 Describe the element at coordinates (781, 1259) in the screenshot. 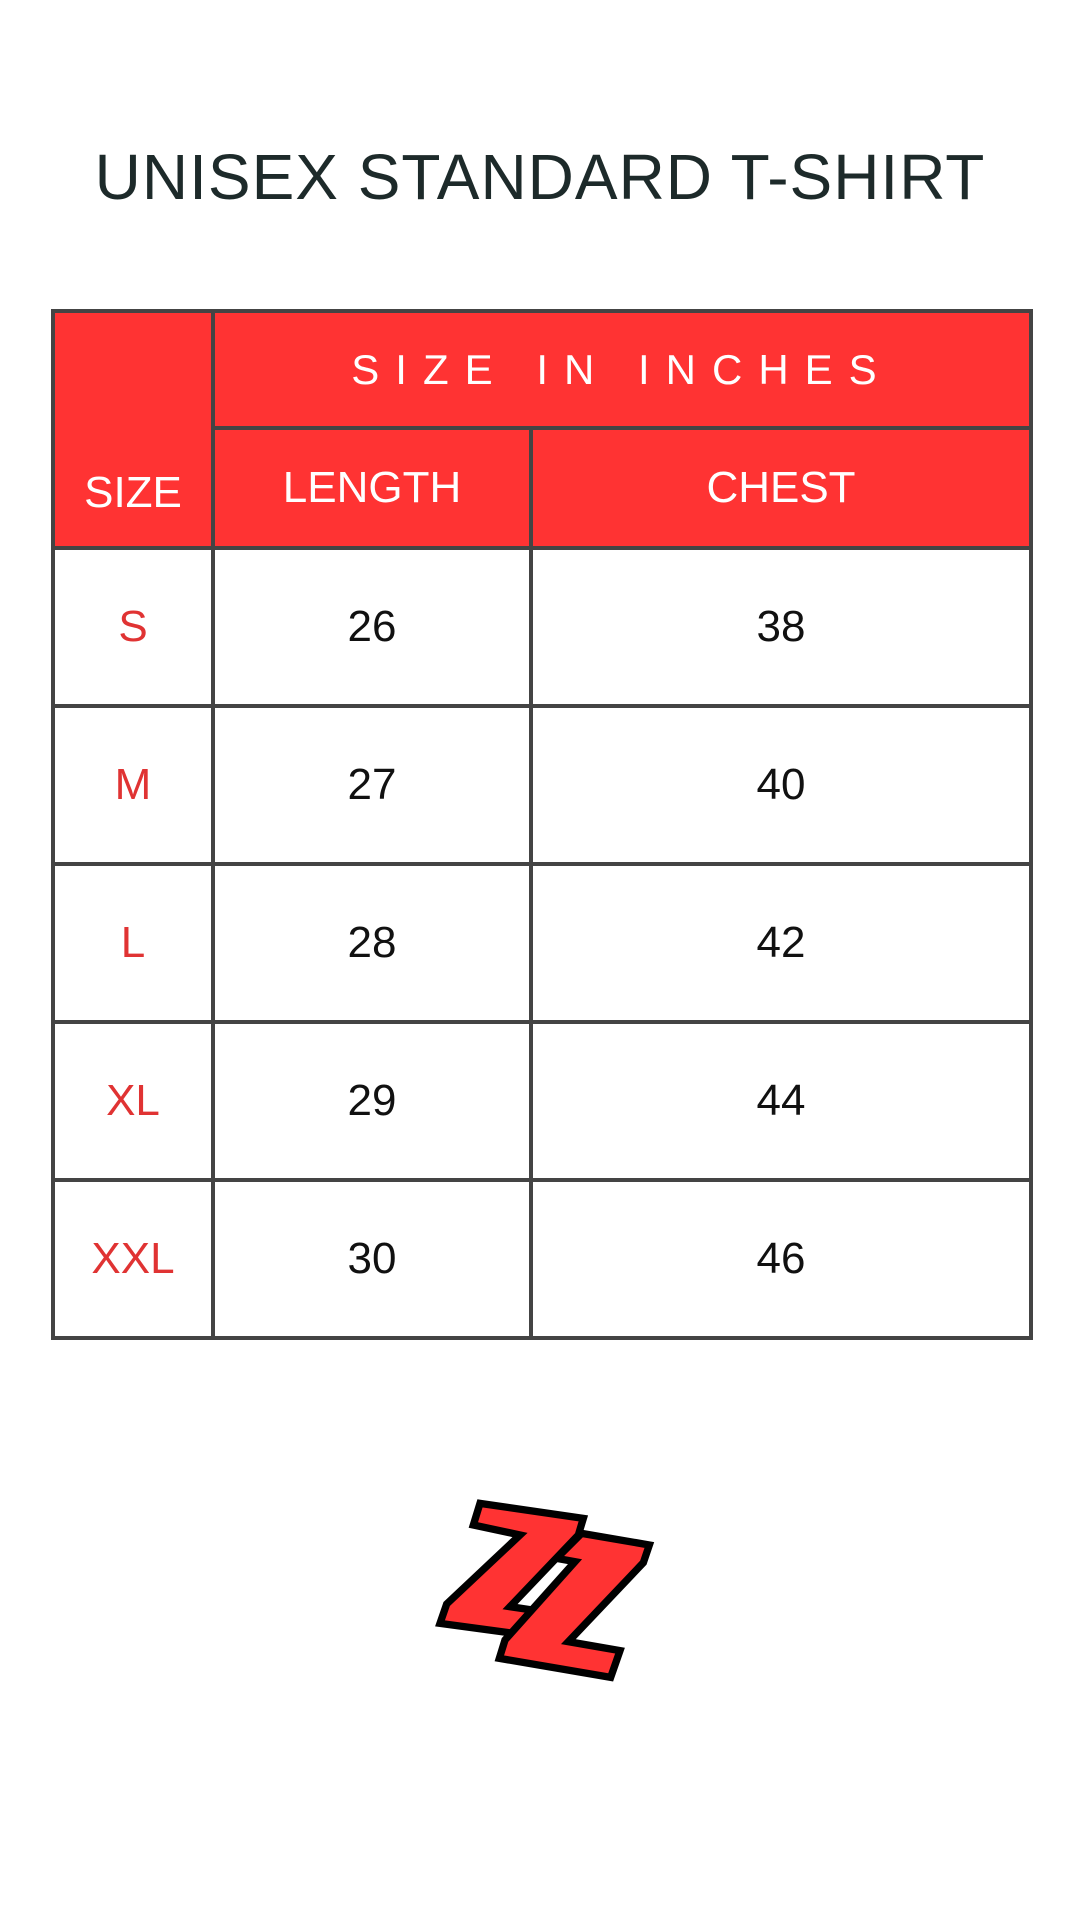

I see `chest-cell: 46` at that location.